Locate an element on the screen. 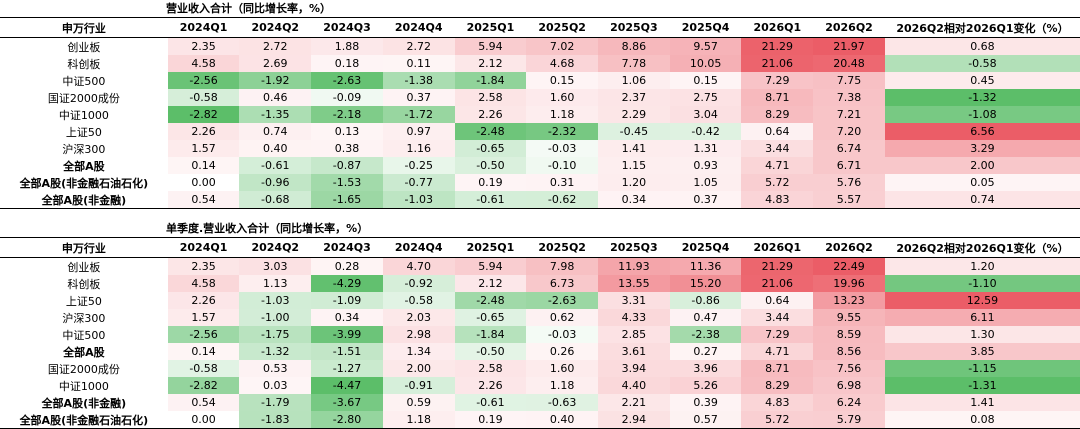 The height and width of the screenshot is (429, 1080). change-cell: -0.58 is located at coordinates (982, 63).